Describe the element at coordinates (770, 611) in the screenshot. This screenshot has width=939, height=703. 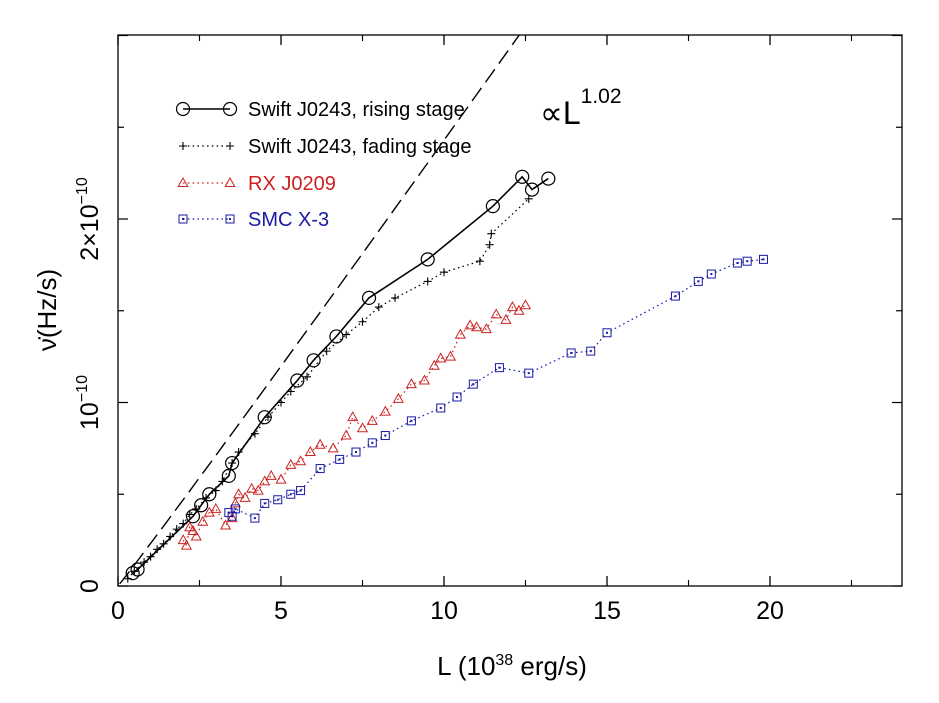
I see `x-tick-label: 20` at that location.